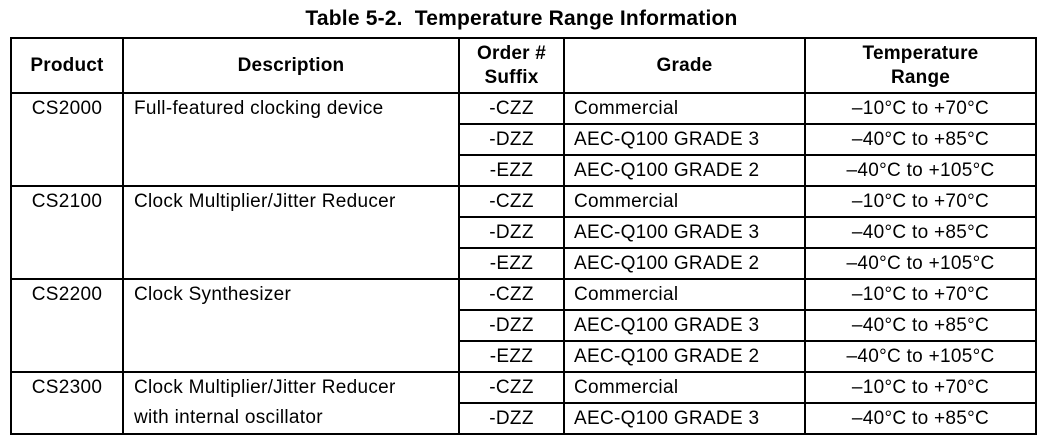  I want to click on col-header-product: Product, so click(67, 65).